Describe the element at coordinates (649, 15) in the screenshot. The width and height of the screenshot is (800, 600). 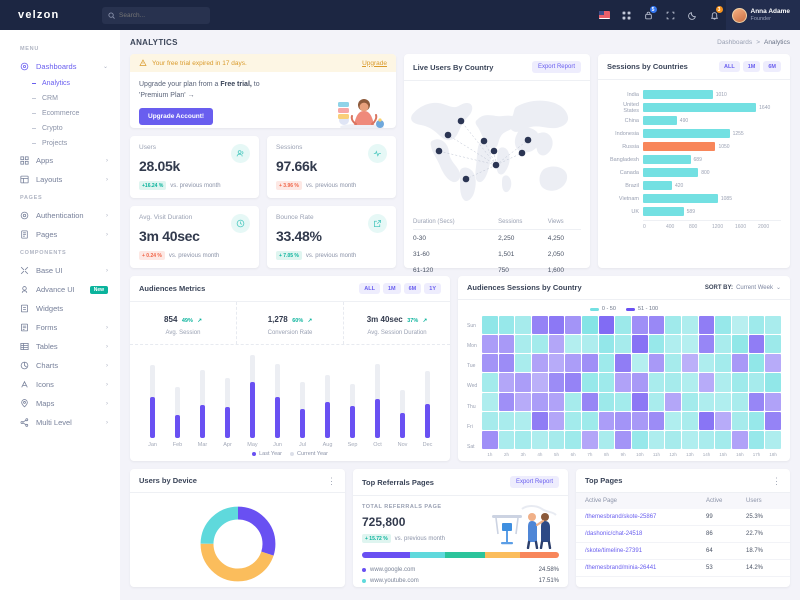
I see `cart-icon: 5` at that location.